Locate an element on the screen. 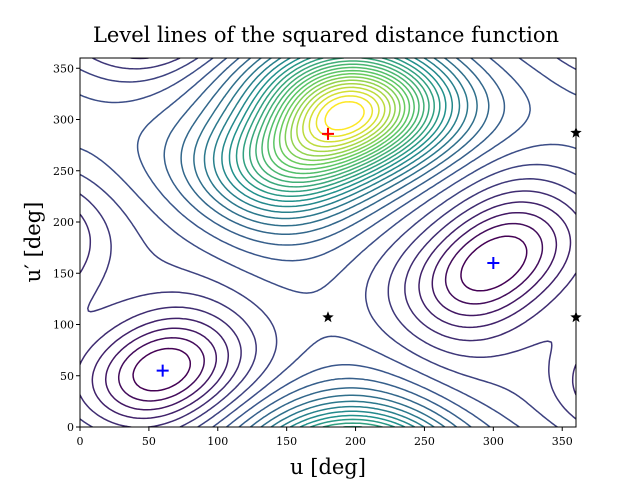 This screenshot has height=484, width=640. y-tick-label: 200 is located at coordinates (63, 222).